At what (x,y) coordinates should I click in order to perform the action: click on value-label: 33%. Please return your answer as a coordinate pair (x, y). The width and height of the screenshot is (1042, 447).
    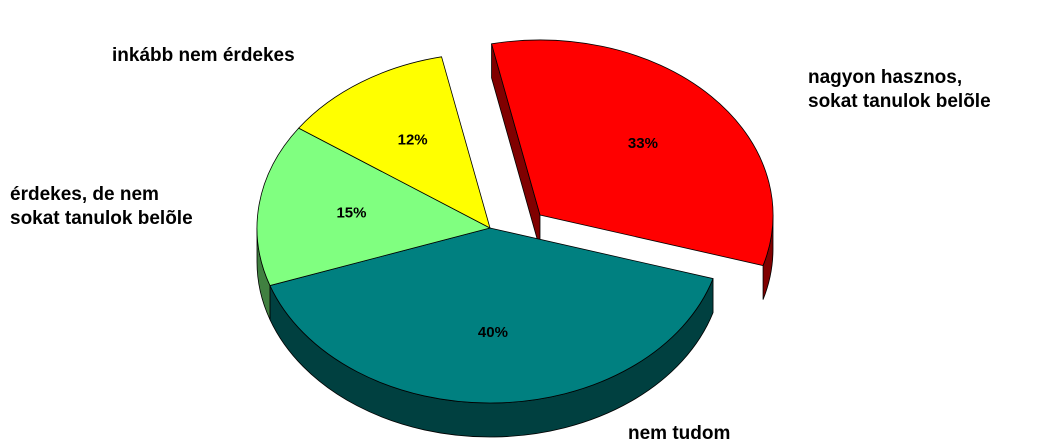
    Looking at the image, I should click on (643, 143).